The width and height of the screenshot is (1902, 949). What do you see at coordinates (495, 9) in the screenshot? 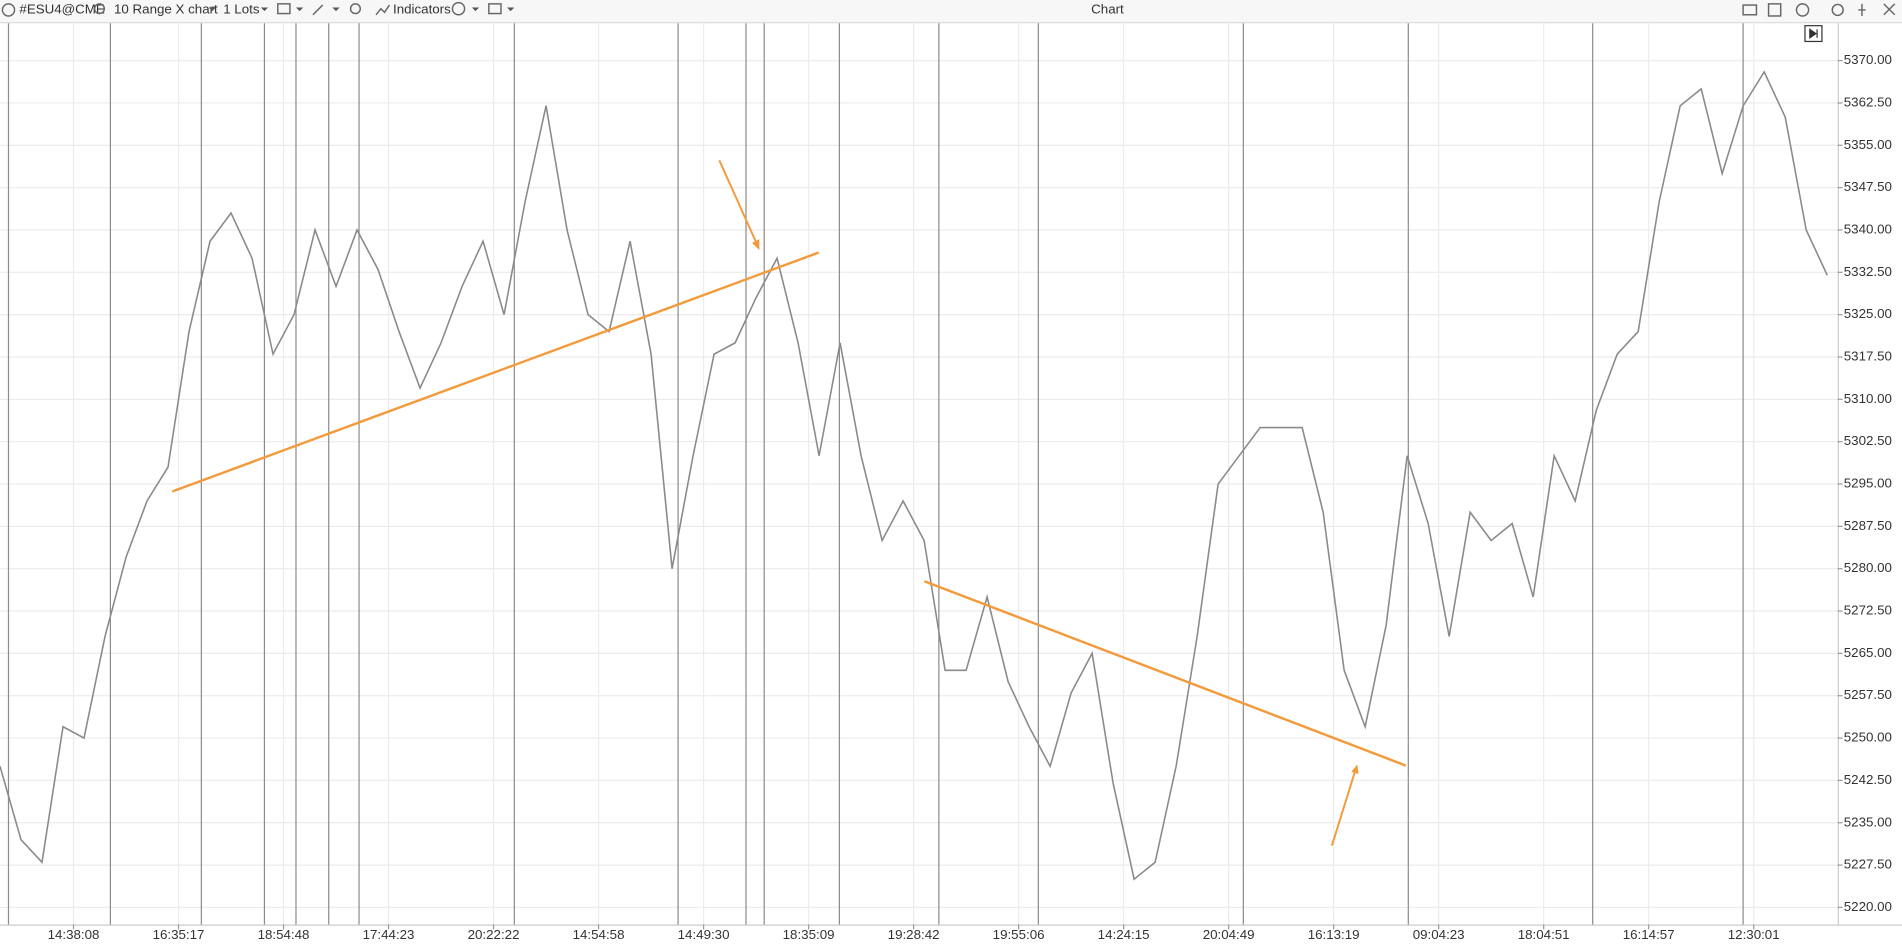
I see `layout-icon` at bounding box center [495, 9].